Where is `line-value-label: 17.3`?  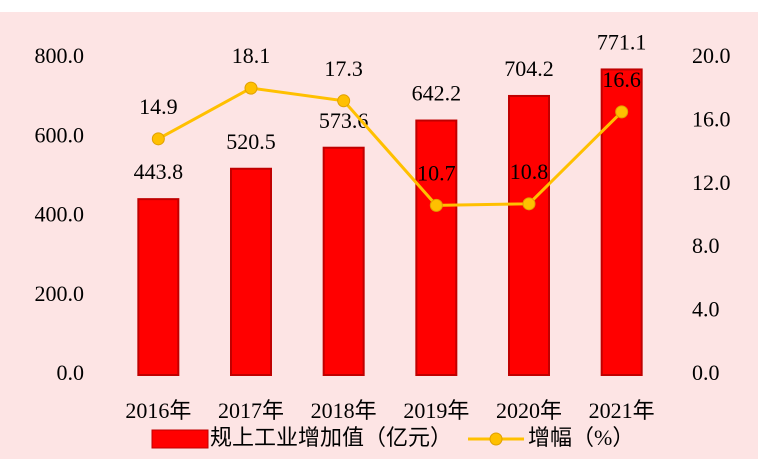 line-value-label: 17.3 is located at coordinates (343, 68).